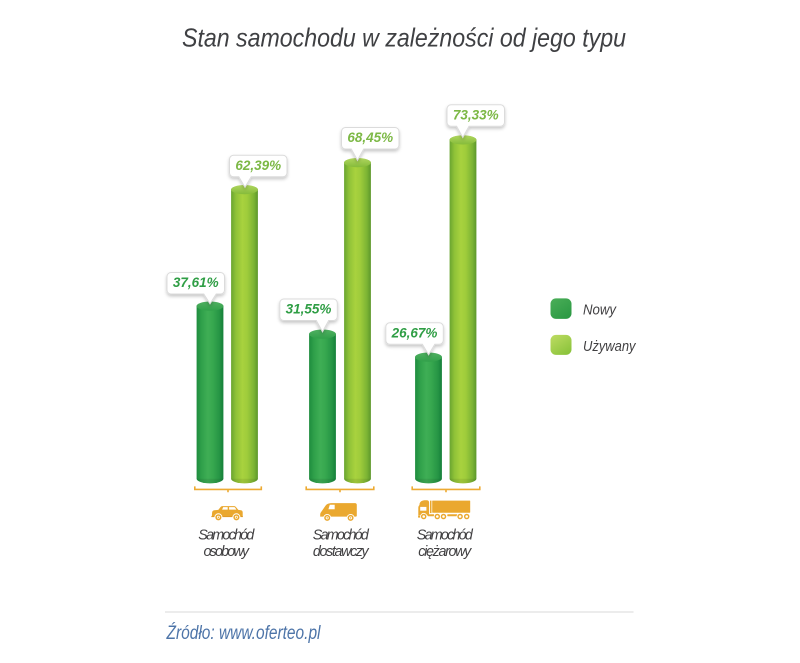  What do you see at coordinates (404, 38) in the screenshot?
I see `svg-text:Stan samochodu w zależności od: Stan samochodu w zależności od jego typu` at bounding box center [404, 38].